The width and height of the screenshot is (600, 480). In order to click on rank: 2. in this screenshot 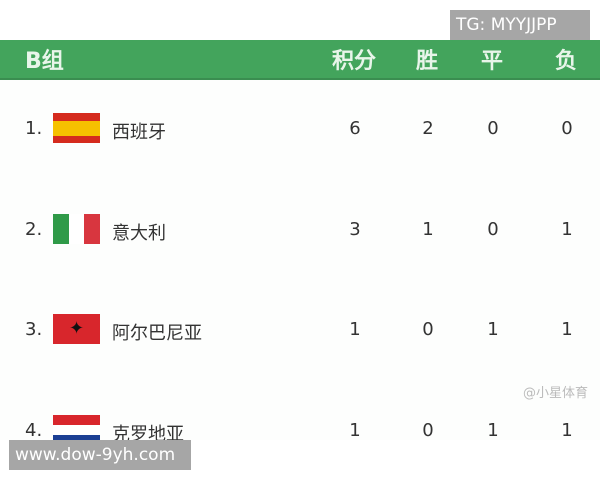, I will do `click(34, 229)`.